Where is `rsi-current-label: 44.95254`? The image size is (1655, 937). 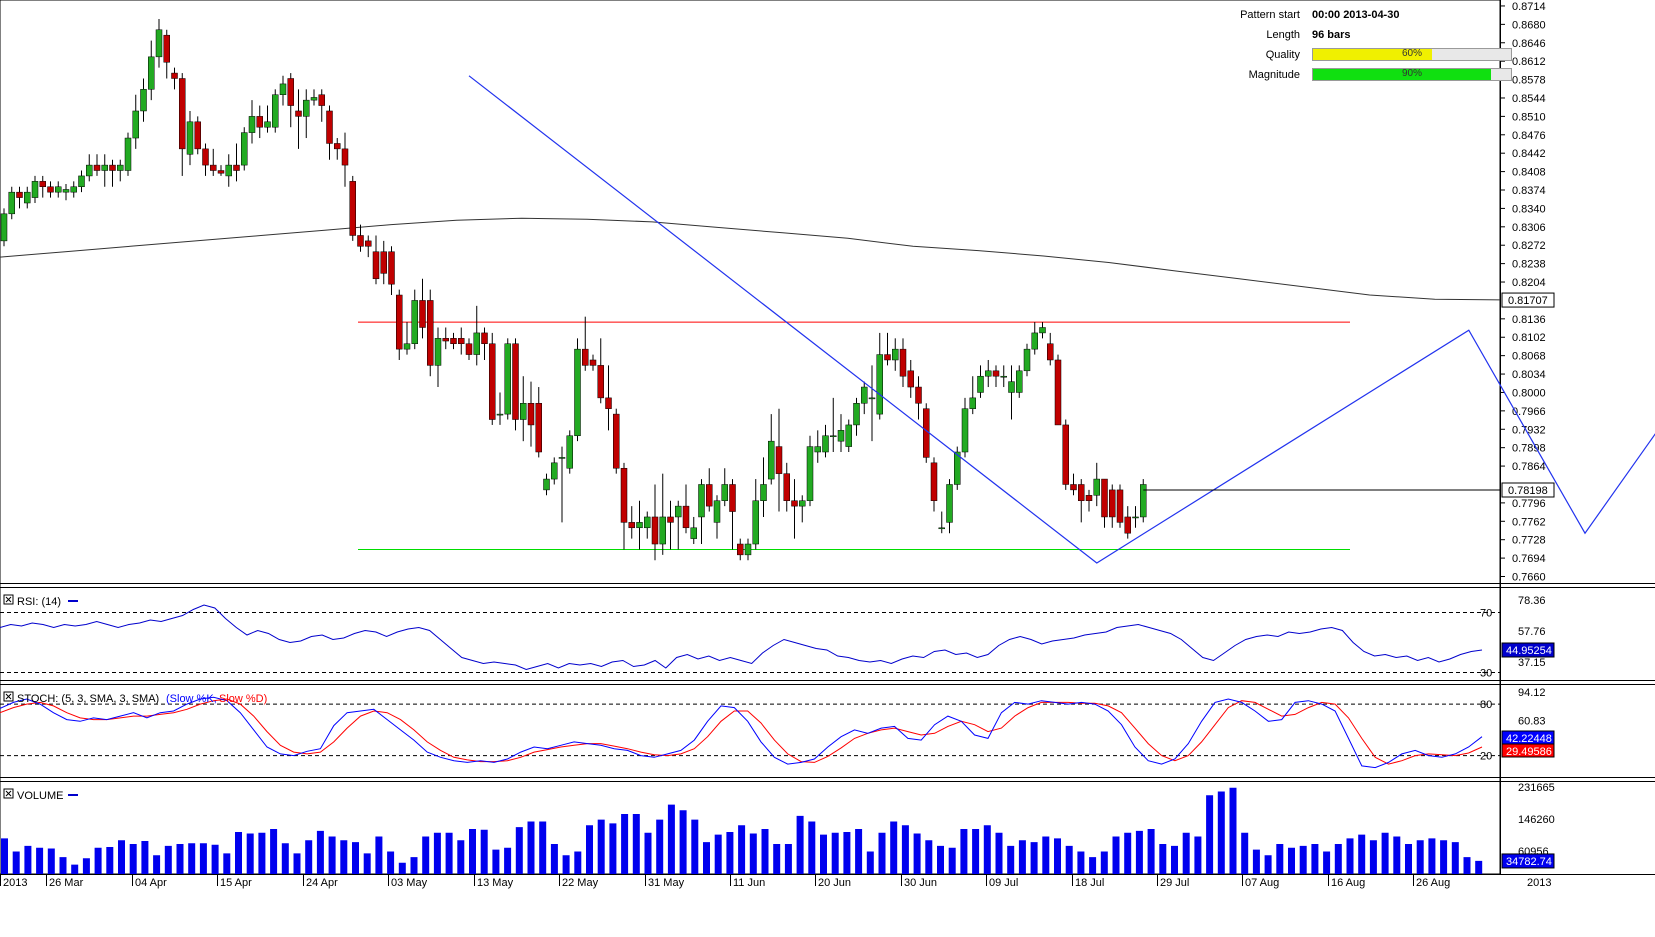 rsi-current-label: 44.95254 is located at coordinates (1529, 651).